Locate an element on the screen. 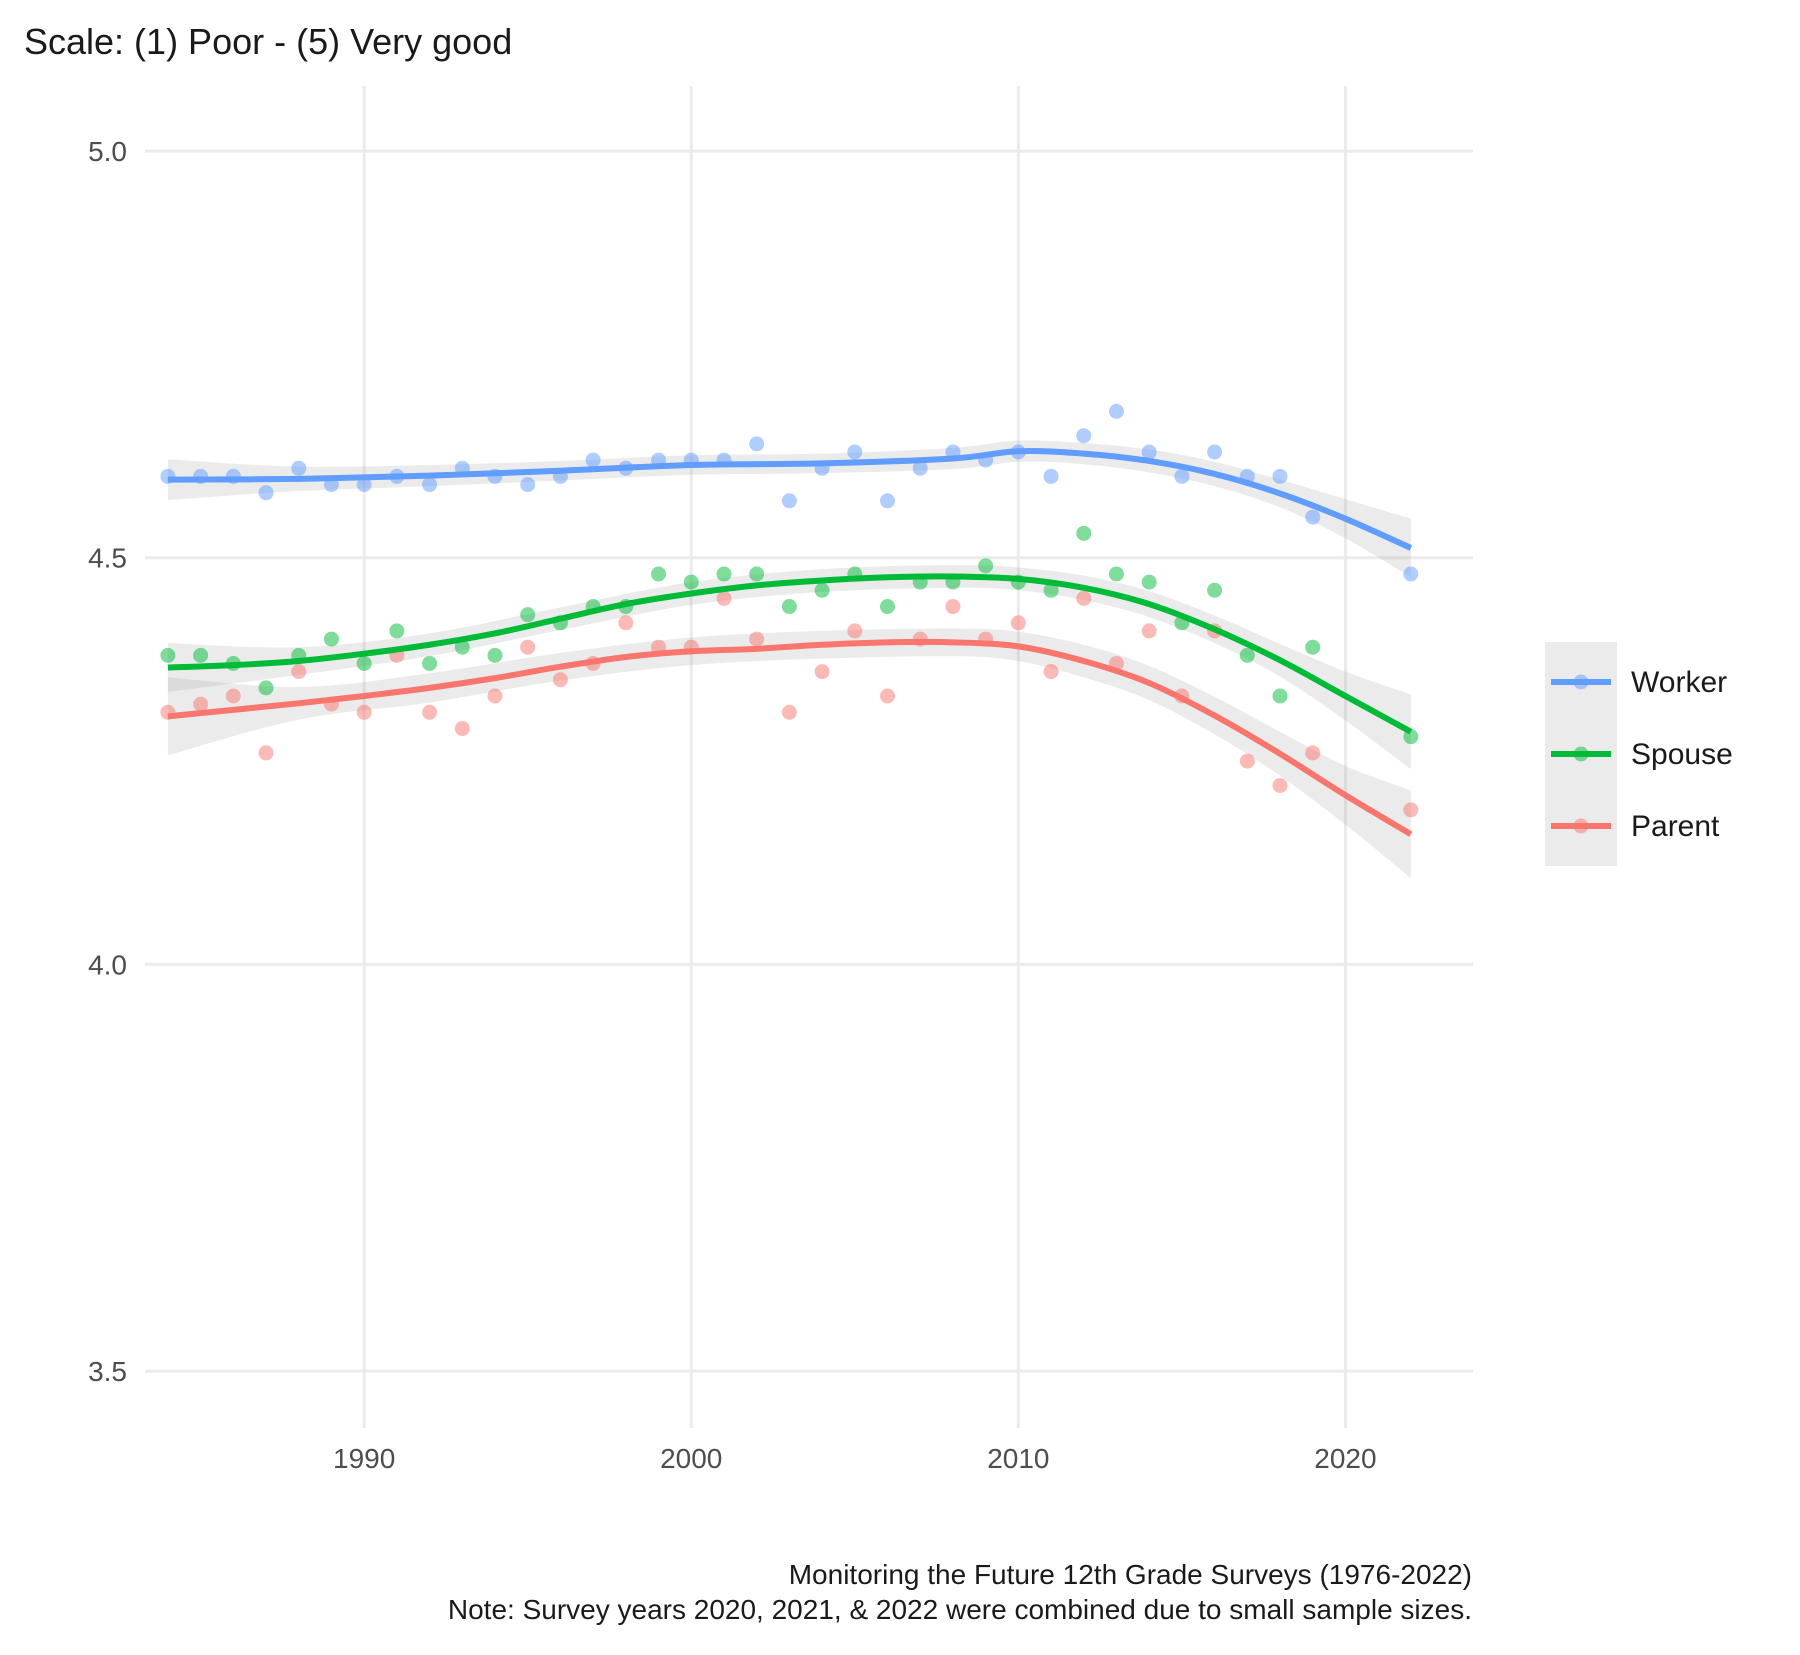  legend-label-worker: Worker is located at coordinates (1679, 682).